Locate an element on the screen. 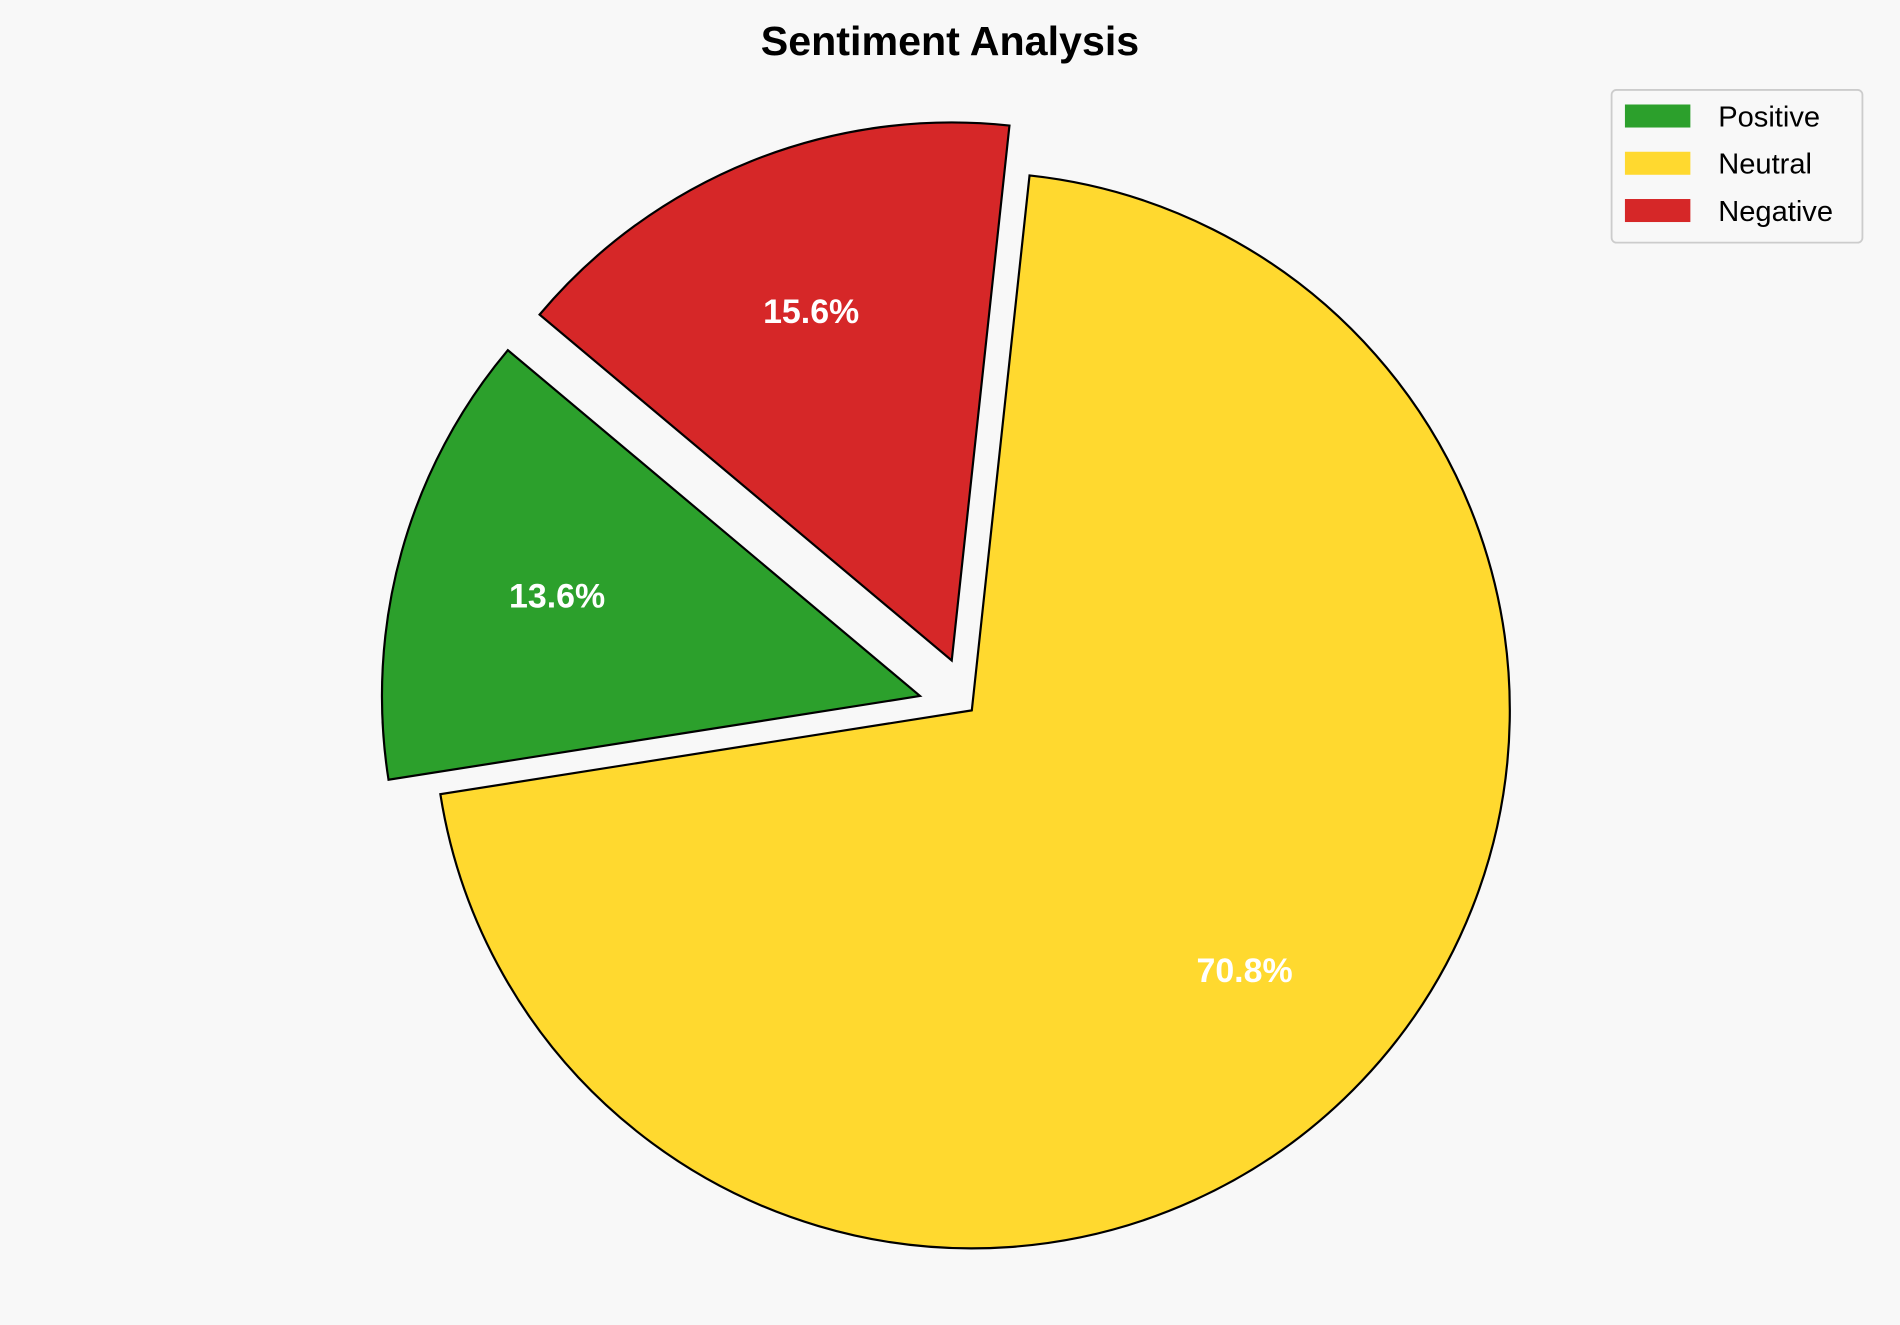 The width and height of the screenshot is (1900, 1325). legend-swatch-neutral is located at coordinates (1657, 163).